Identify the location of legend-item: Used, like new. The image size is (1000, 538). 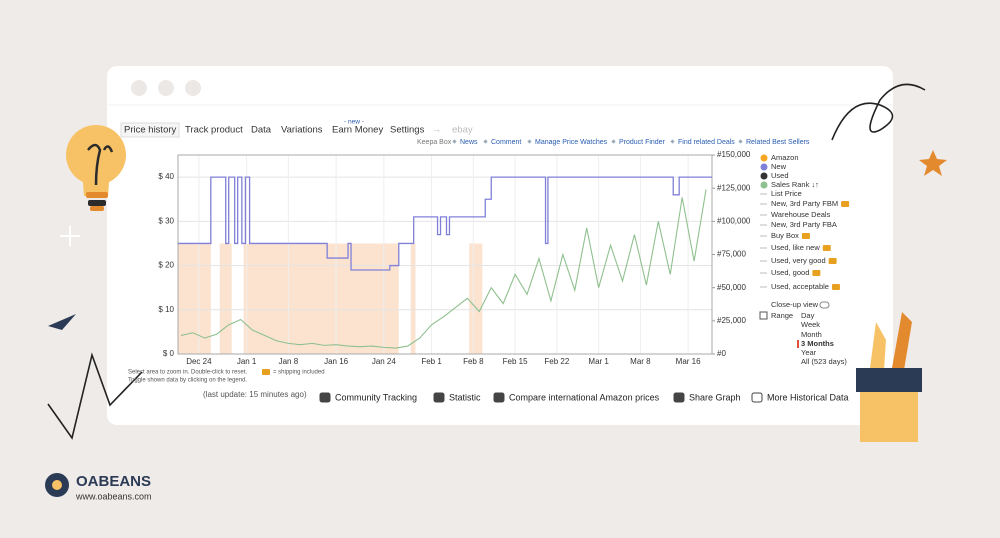
(795, 247).